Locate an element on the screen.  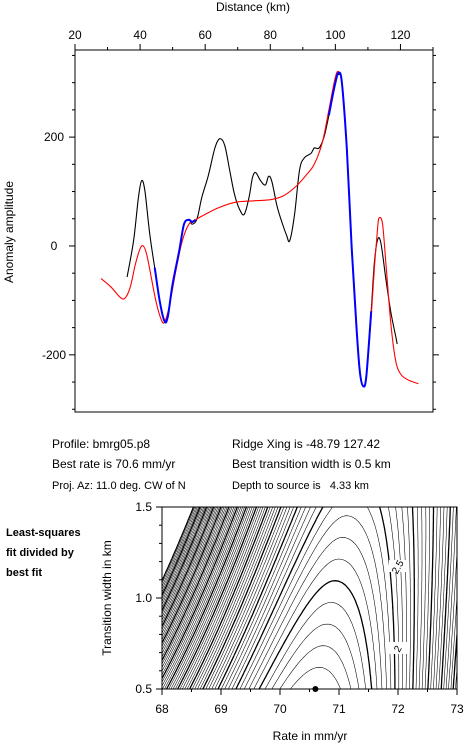
x-tick-label: 40 is located at coordinates (140, 35).